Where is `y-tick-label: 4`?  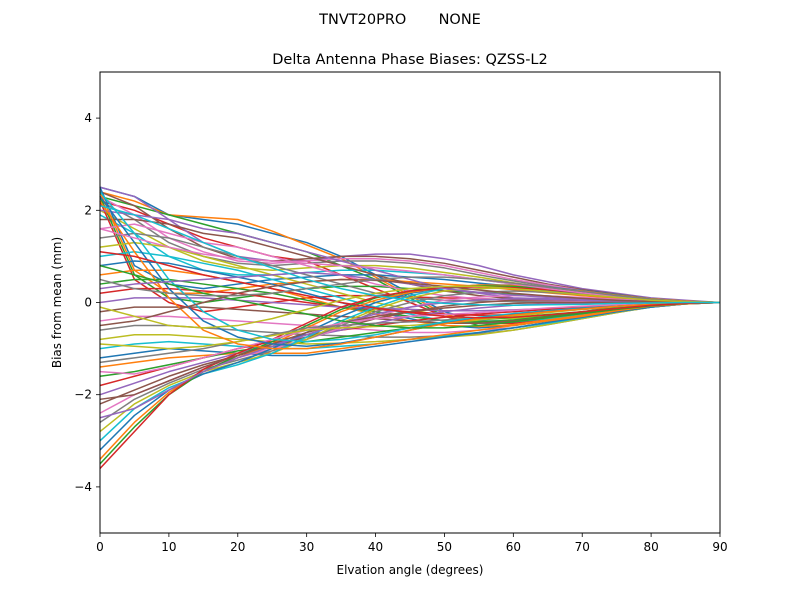 y-tick-label: 4 is located at coordinates (88, 118).